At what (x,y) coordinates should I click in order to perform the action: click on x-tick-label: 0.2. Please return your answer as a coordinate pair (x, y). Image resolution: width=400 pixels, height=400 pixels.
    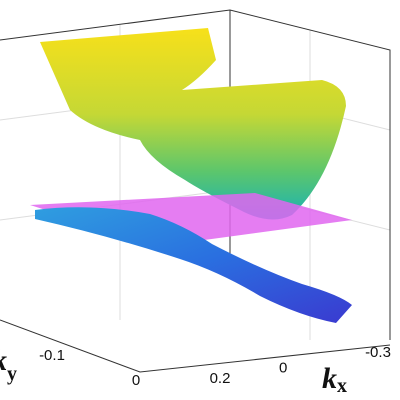
    Looking at the image, I should click on (220, 378).